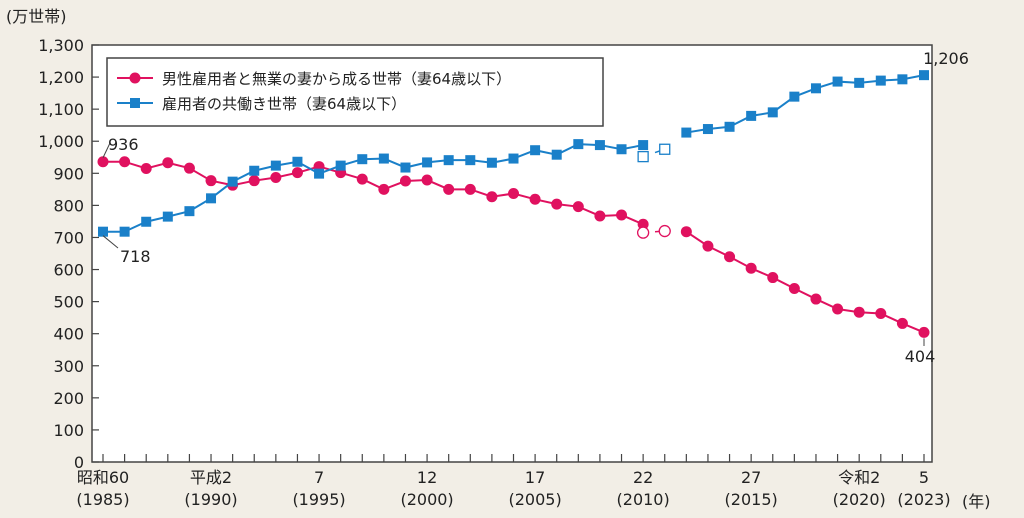  I want to click on x-tick-label-year: (1995), so click(318, 499).